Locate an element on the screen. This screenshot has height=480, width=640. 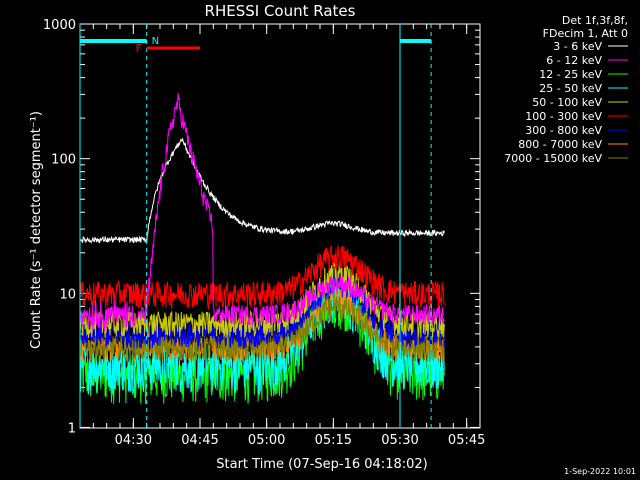
x-tick-label: 05:00 is located at coordinates (266, 440).